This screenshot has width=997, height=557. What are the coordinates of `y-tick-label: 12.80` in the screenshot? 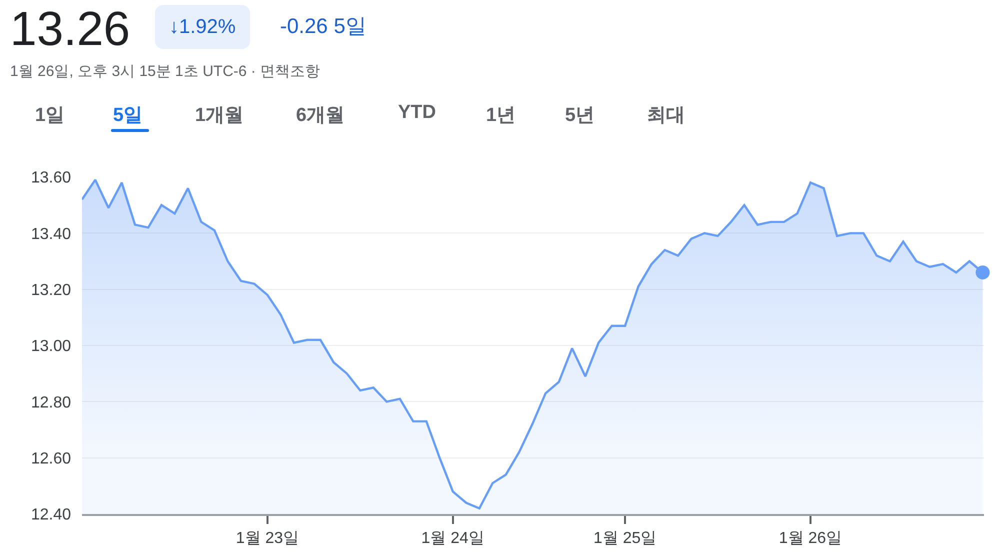 It's located at (51, 403).